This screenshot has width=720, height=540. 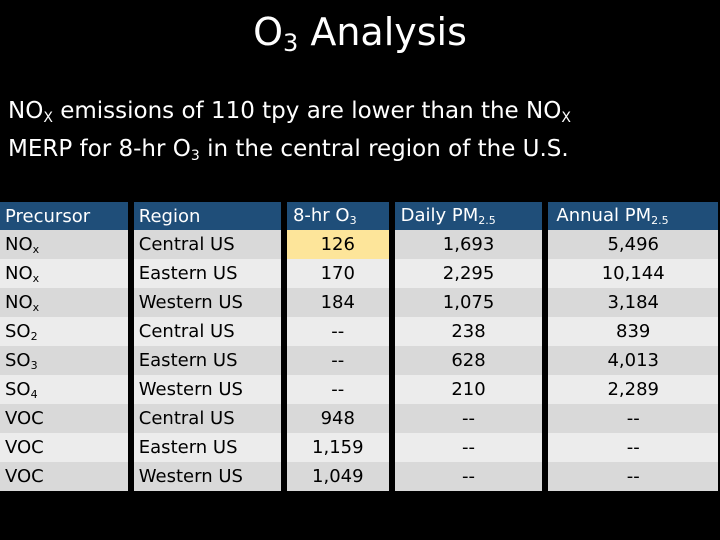 I want to click on summary-text: MERP for 8-hr O, so click(x=99, y=149).